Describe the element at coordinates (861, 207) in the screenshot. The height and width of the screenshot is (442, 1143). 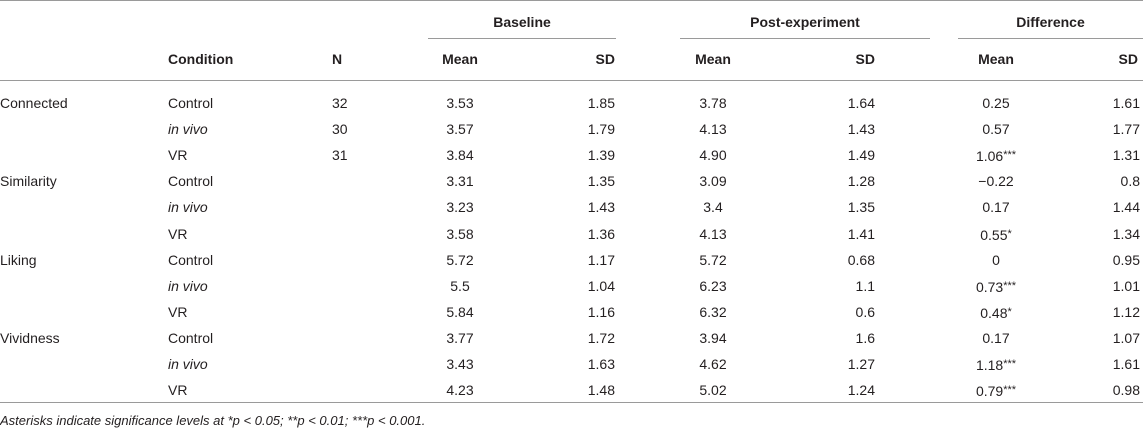
I see `post-sd-cell: 1.35` at that location.